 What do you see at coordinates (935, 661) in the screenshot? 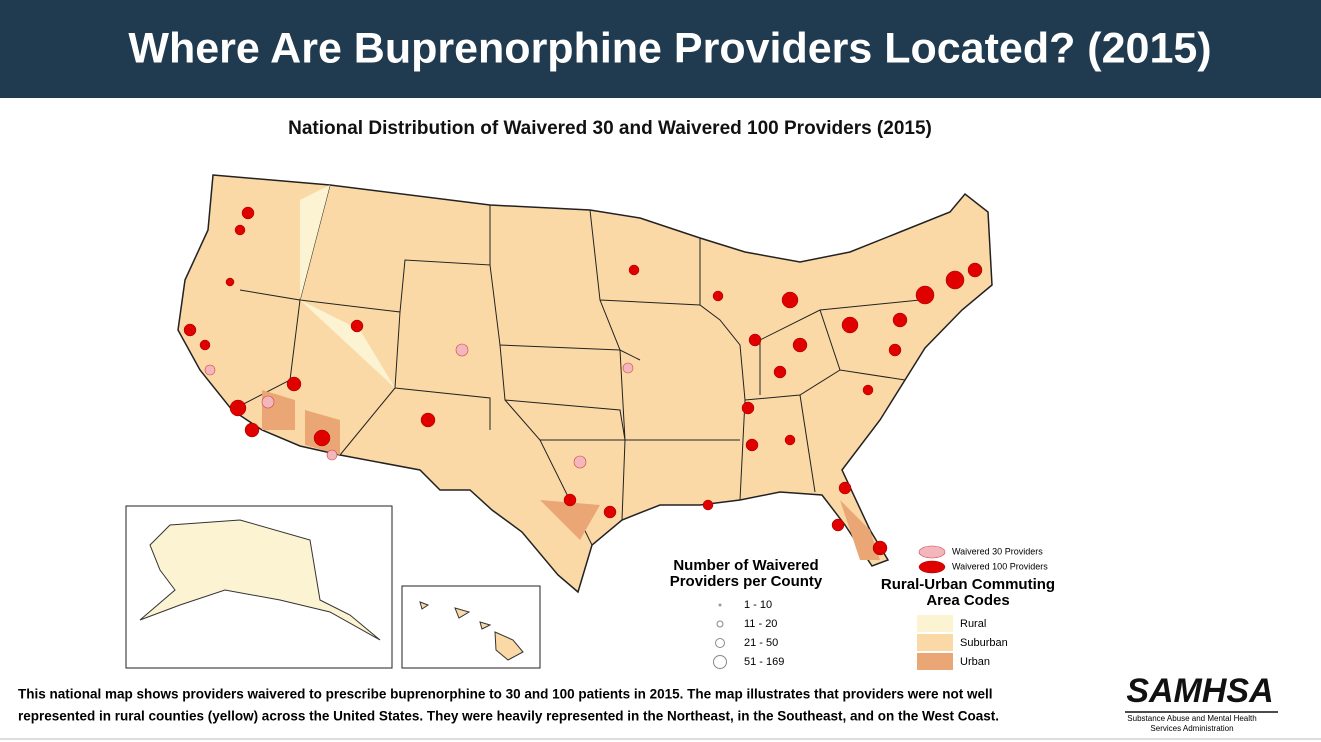
I see `urban-swatch` at bounding box center [935, 661].